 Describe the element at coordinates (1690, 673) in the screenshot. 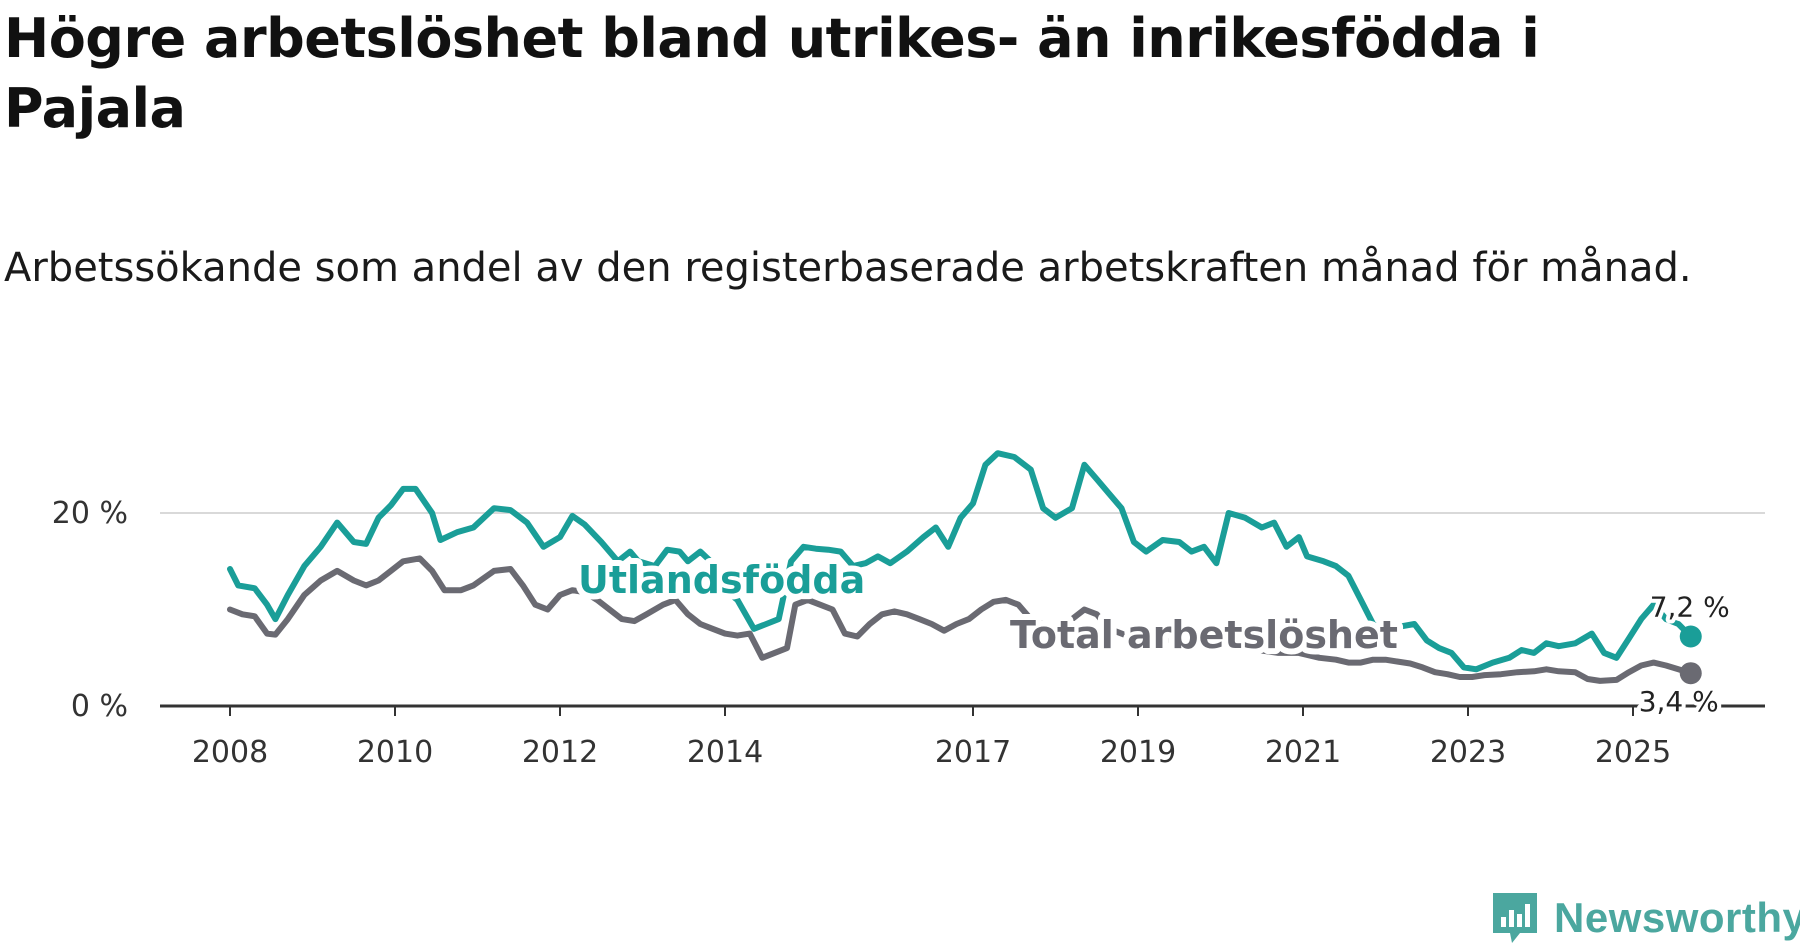

I see `series-end-dot-total` at that location.